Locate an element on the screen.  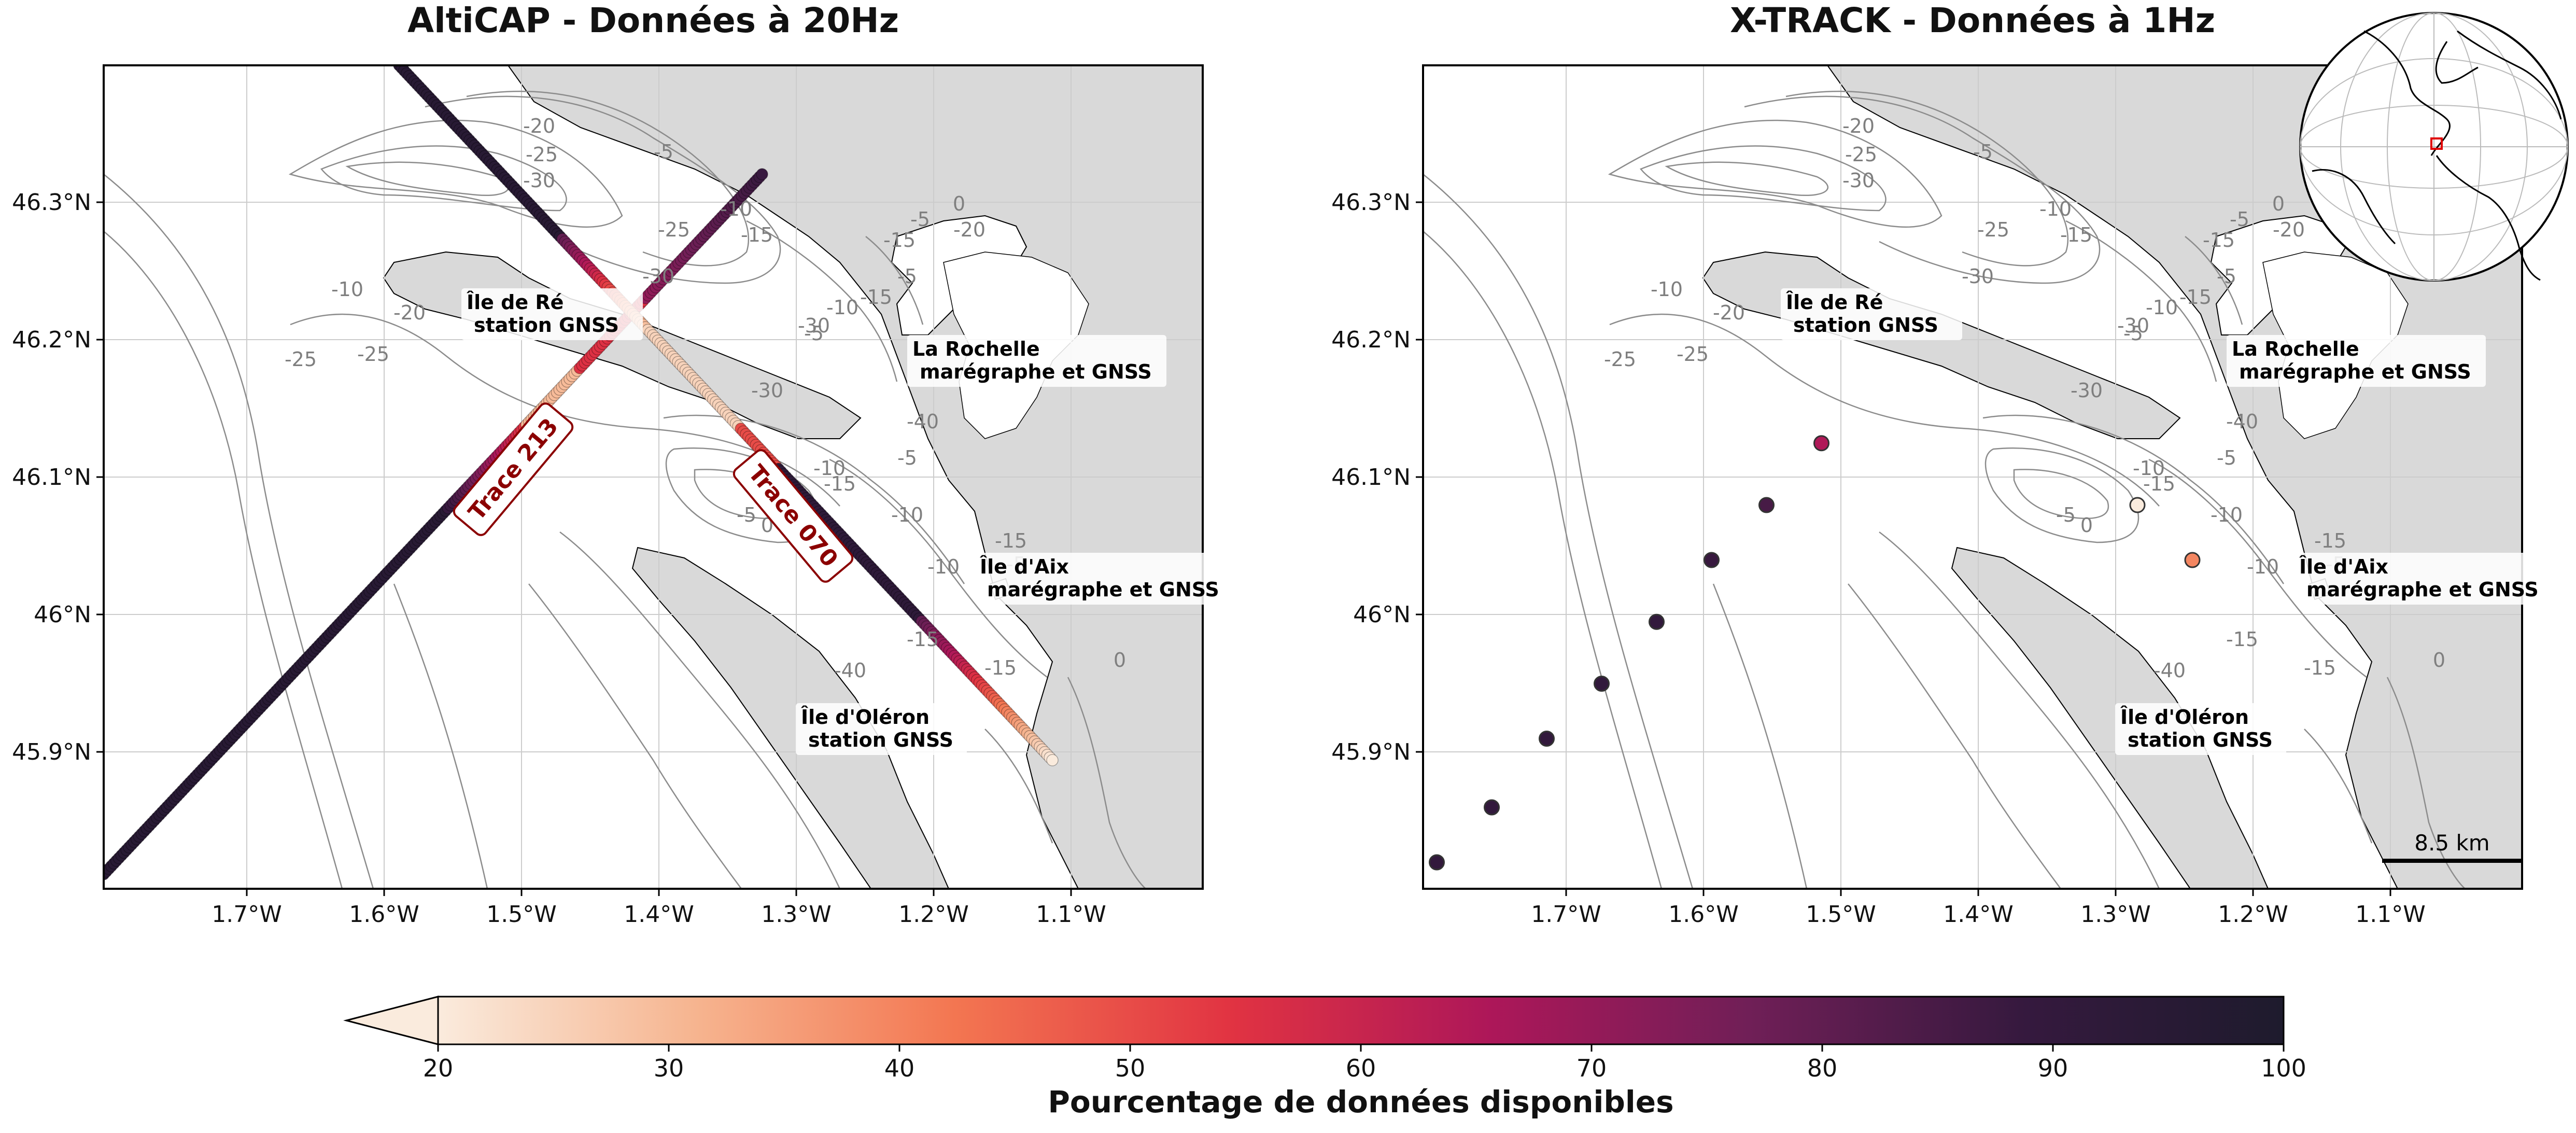
xtrack-points is located at coordinates (1815, 653).